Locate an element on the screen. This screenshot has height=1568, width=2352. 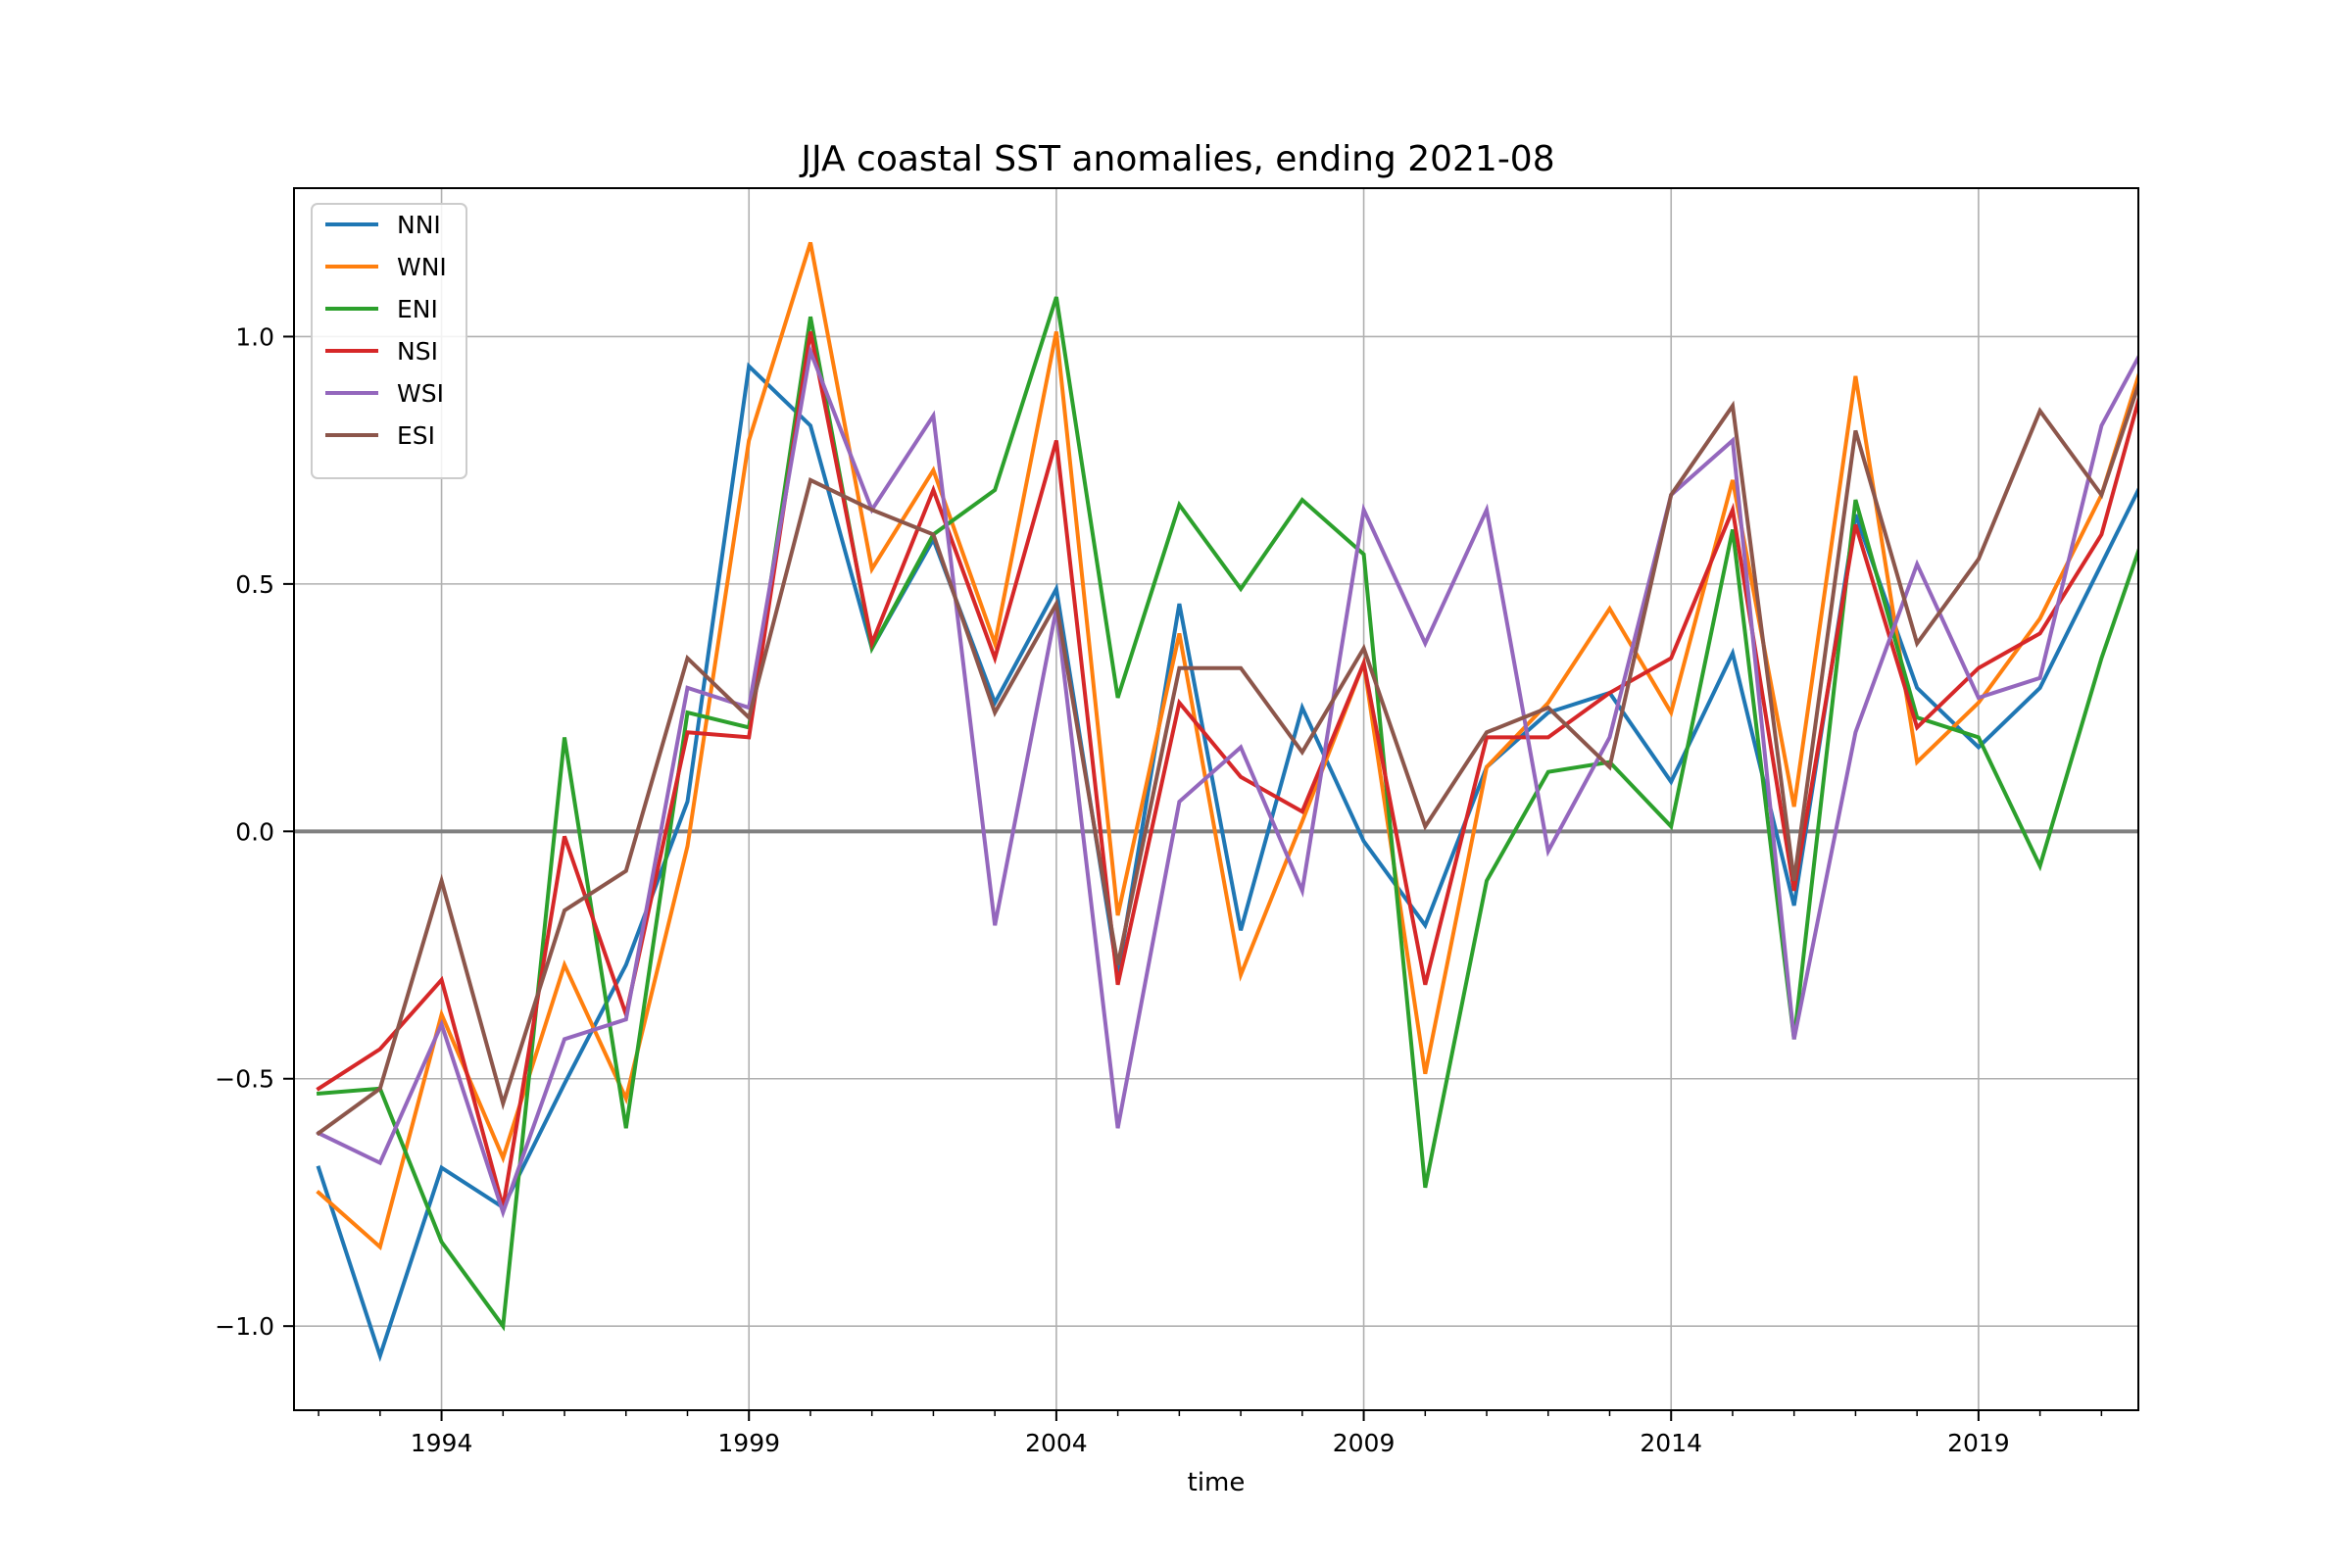
x-axis-label: time is located at coordinates (1217, 1482).